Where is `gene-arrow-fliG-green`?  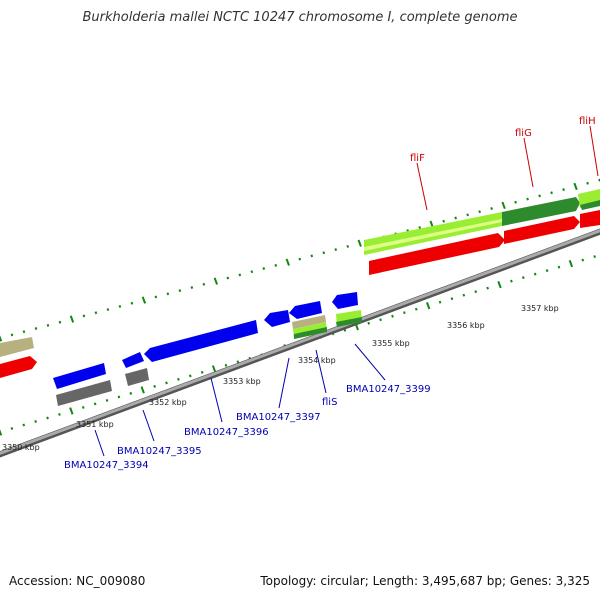
gene-arrow-fliG-green is located at coordinates (541, 211).